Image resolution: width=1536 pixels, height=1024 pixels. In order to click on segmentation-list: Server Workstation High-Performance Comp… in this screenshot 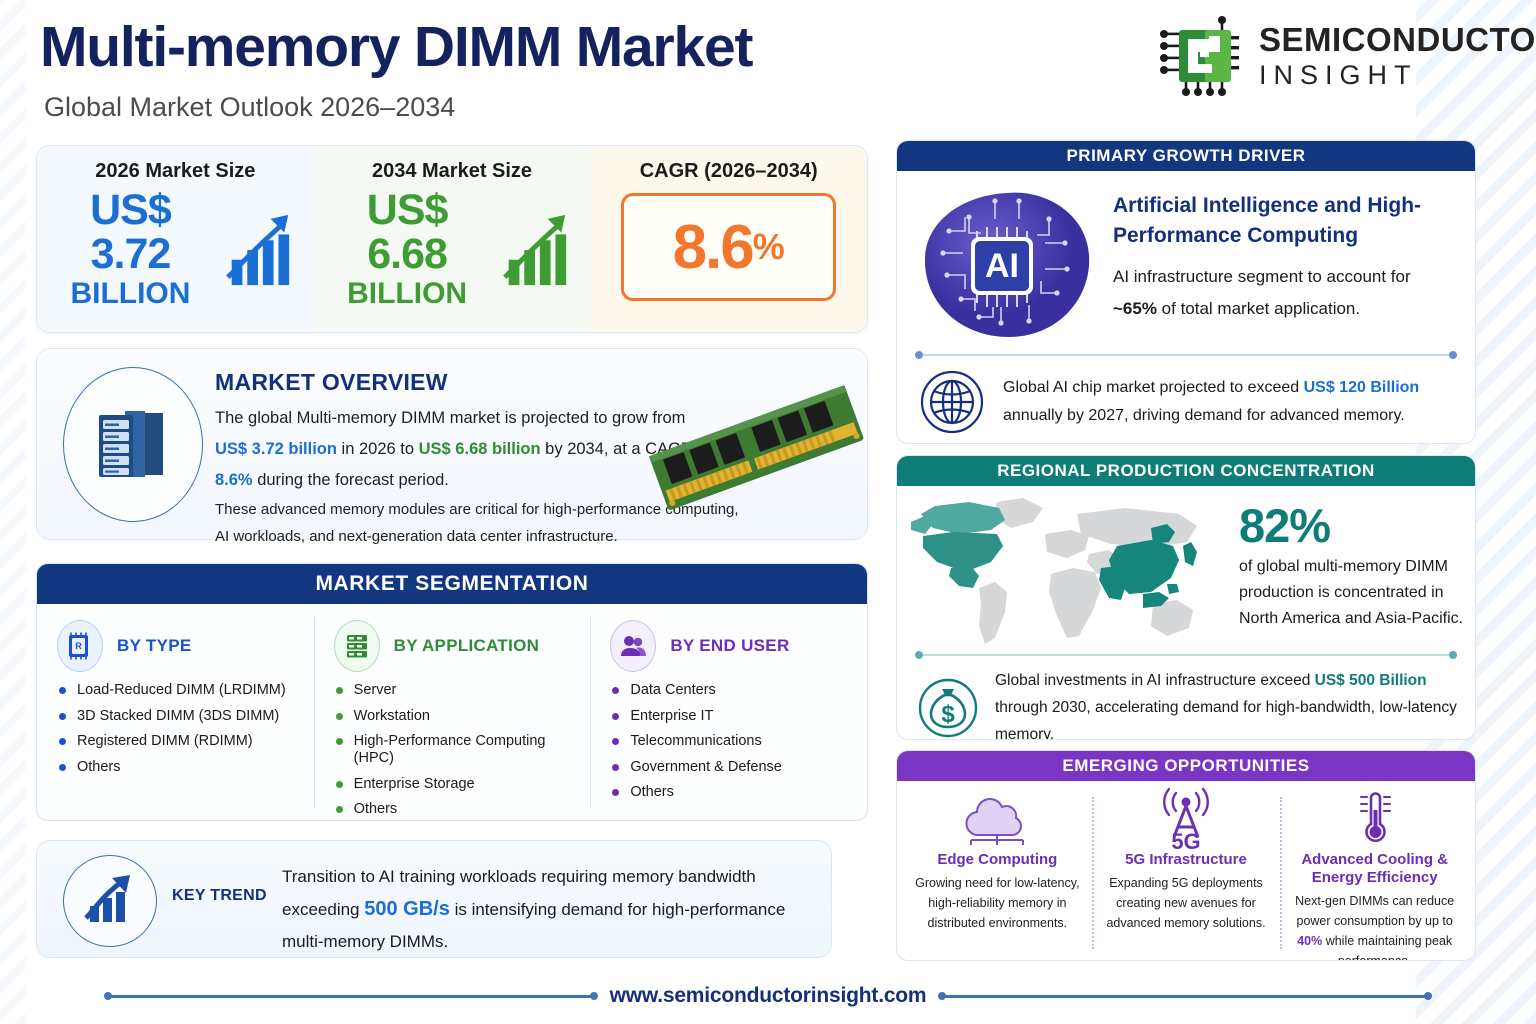, I will do `click(454, 750)`.